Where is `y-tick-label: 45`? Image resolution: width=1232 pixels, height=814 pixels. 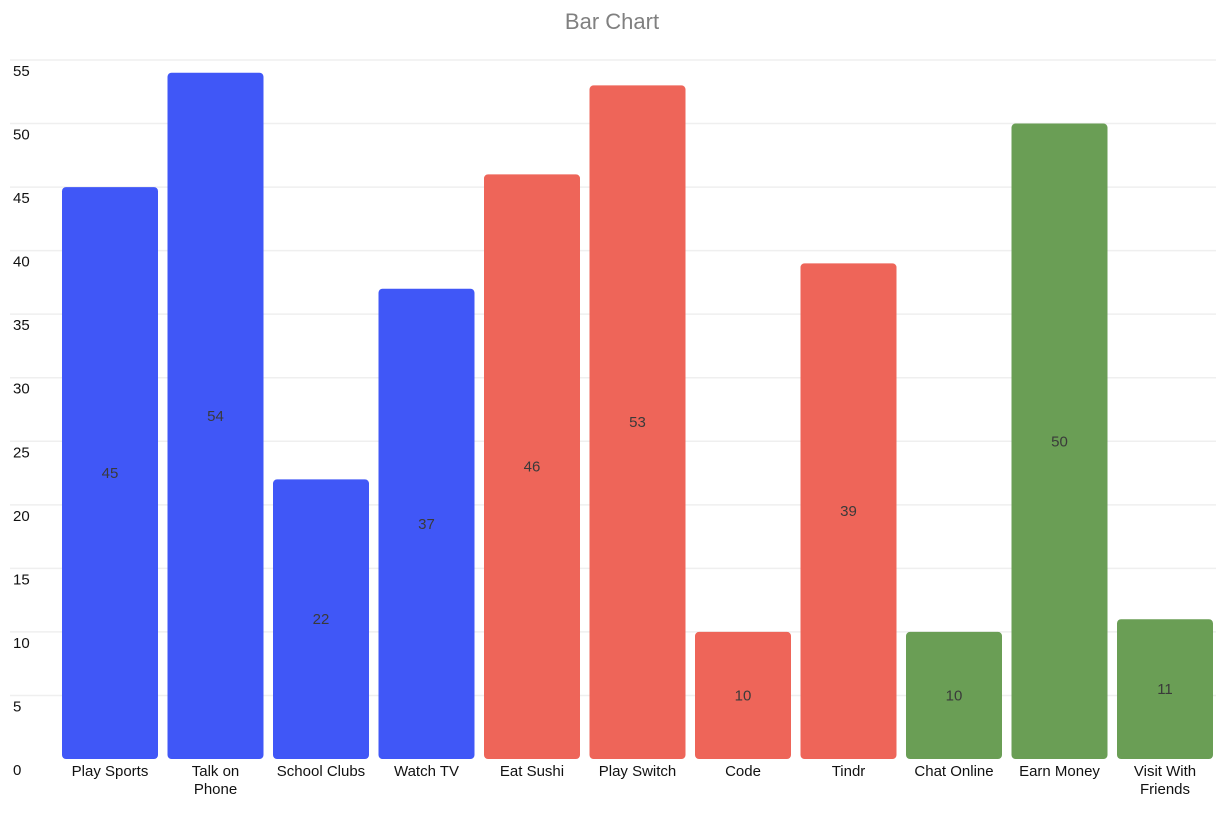
y-tick-label: 45 is located at coordinates (21, 198).